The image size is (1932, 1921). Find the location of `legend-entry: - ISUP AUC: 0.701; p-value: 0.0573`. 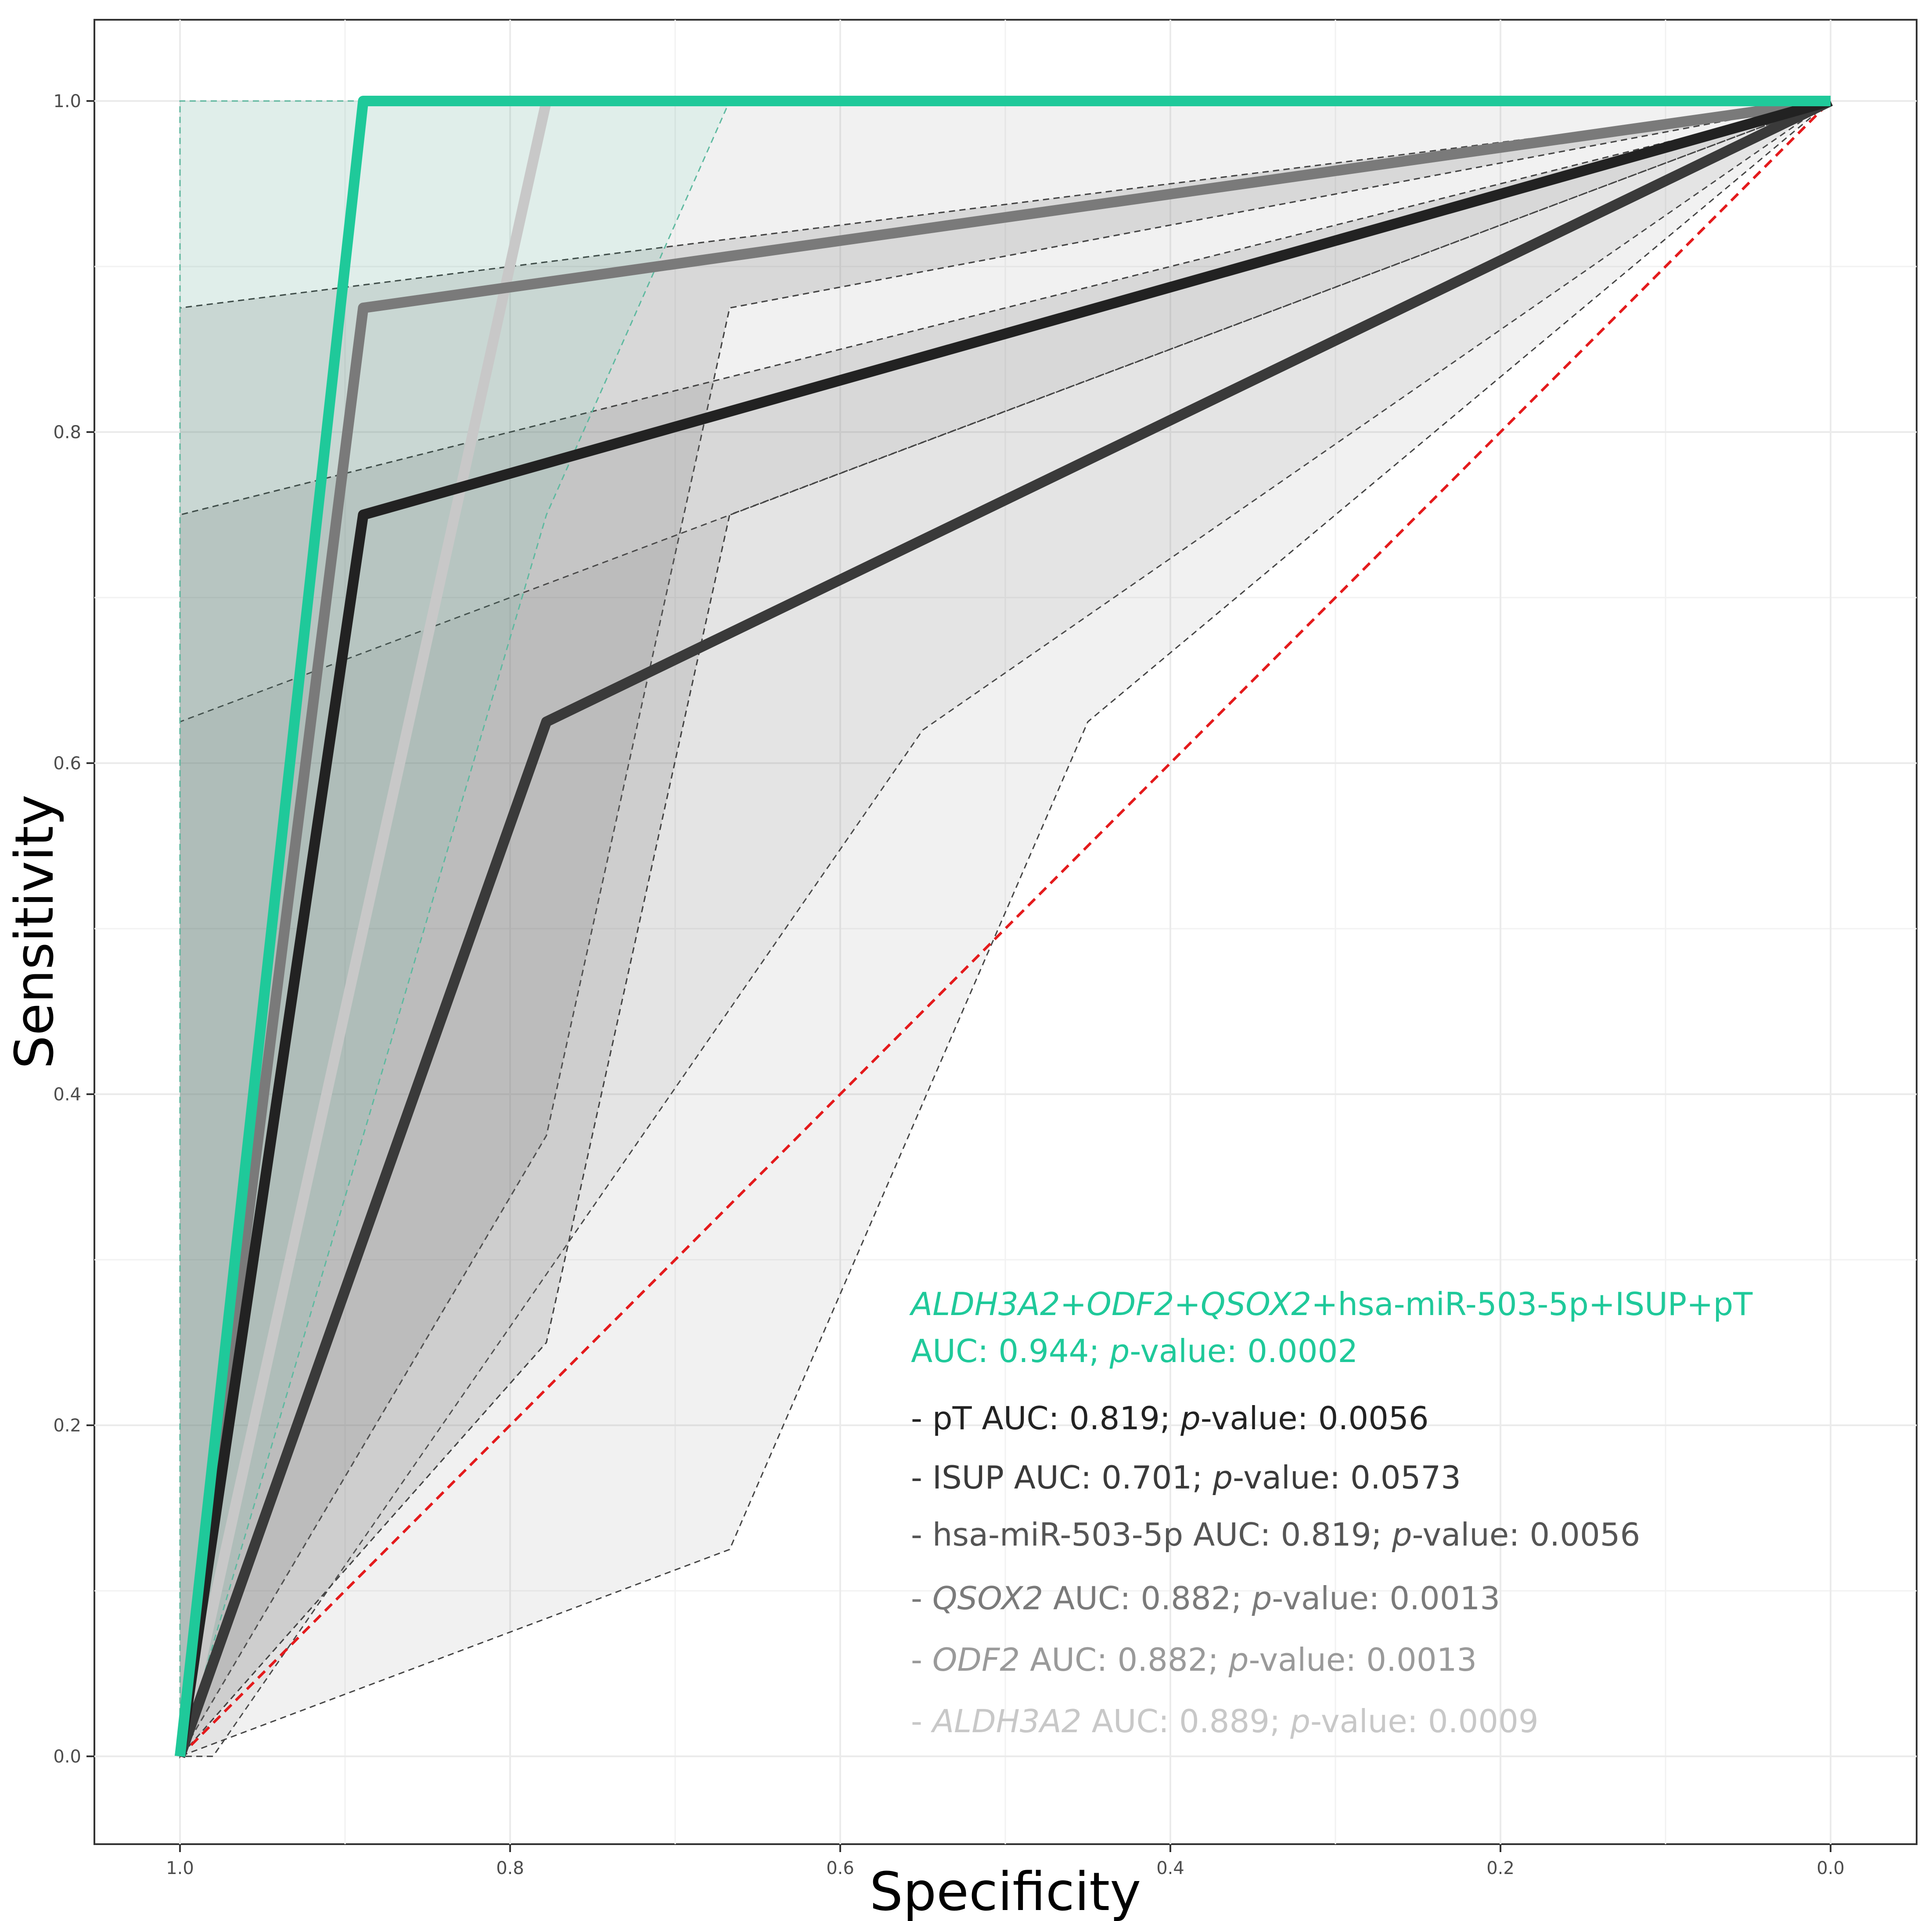

legend-entry: - ISUP AUC: 0.701; p-value: 0.0573 is located at coordinates (1186, 1477).